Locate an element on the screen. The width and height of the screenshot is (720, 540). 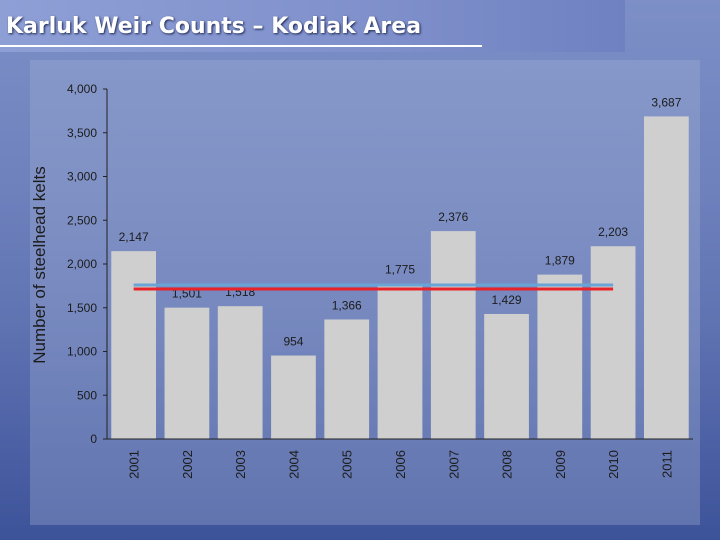
bar-value-label: 1,775 is located at coordinates (400, 270).